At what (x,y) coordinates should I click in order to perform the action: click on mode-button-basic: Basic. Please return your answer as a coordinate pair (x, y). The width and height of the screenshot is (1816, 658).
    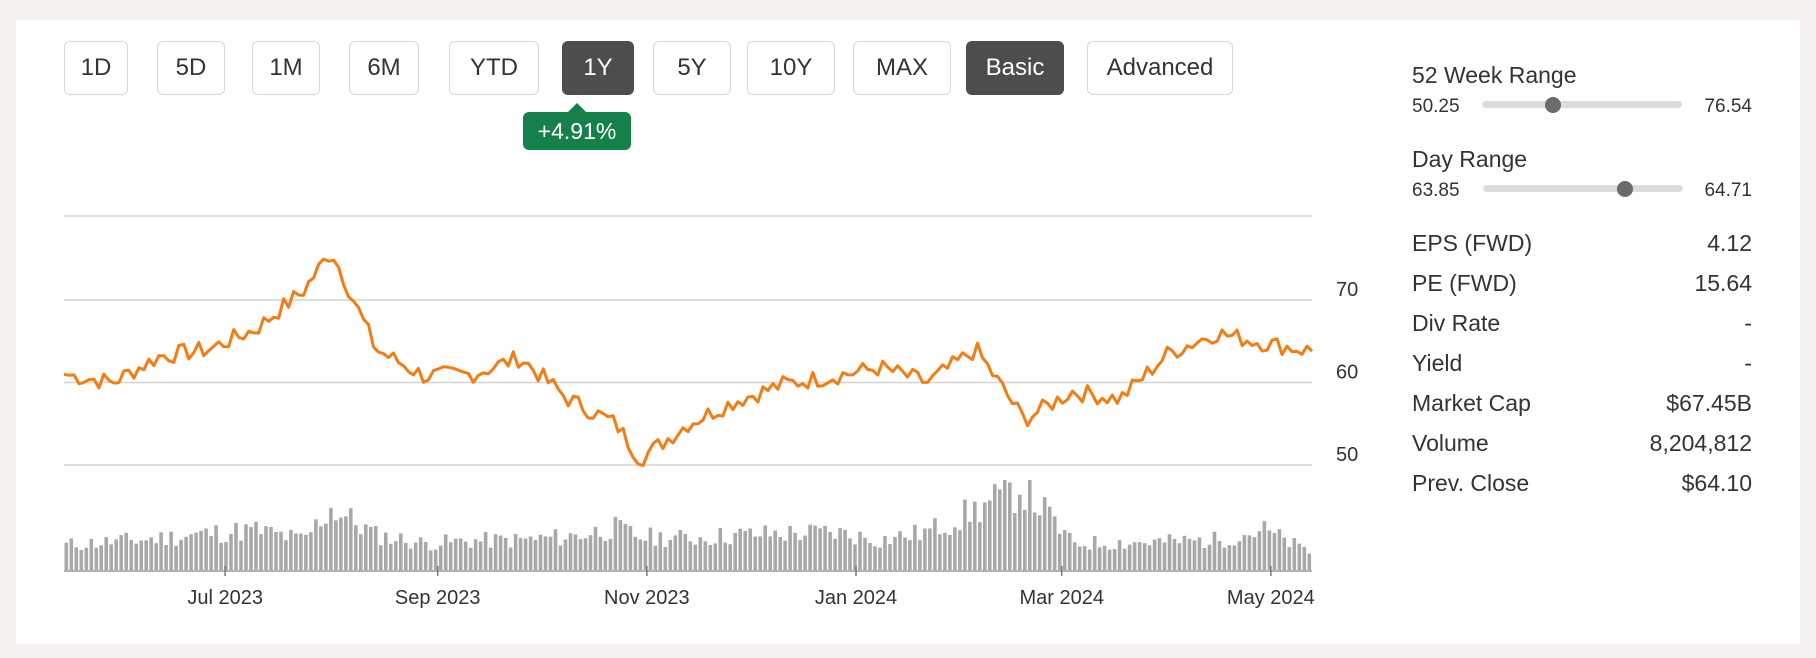
    Looking at the image, I should click on (1015, 68).